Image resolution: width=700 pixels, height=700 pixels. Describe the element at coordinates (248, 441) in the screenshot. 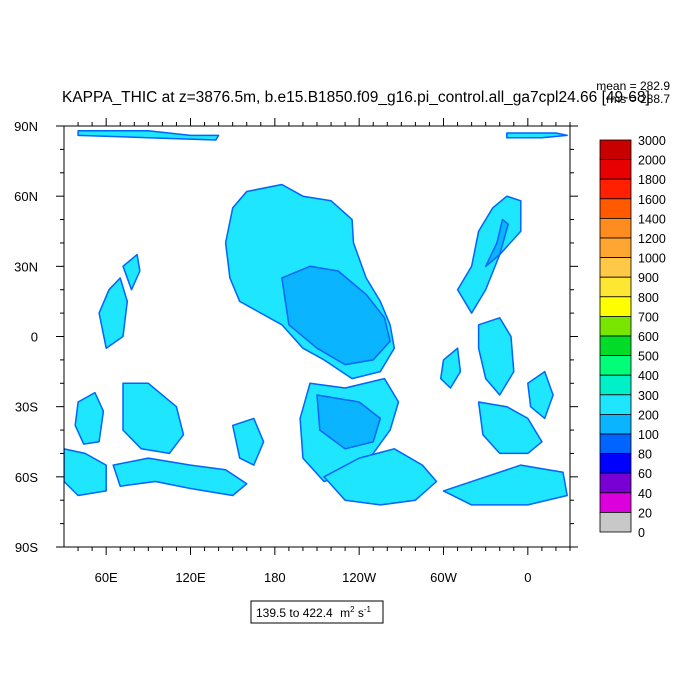

I see `ocean-region-tasman` at that location.